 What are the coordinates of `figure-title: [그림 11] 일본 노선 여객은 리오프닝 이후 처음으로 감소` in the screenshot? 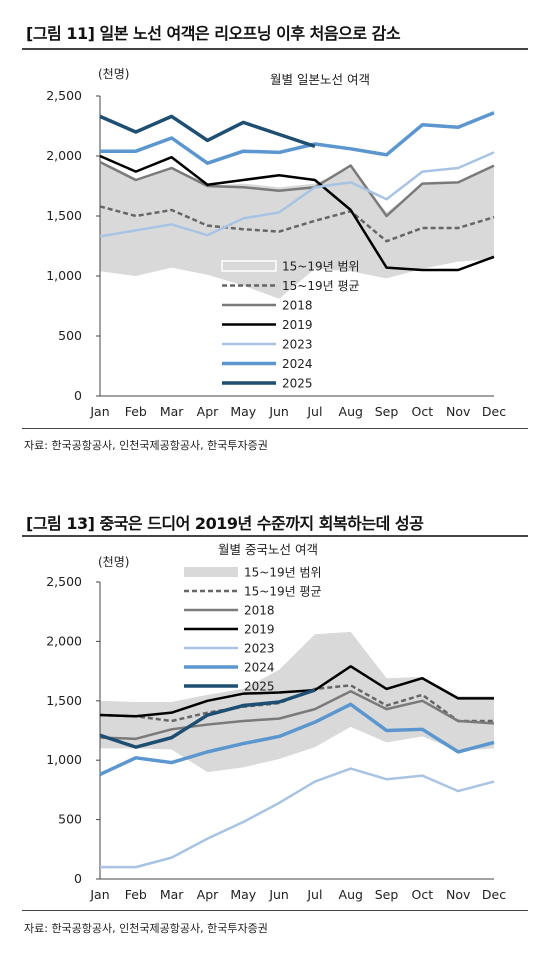 It's located at (213, 33).